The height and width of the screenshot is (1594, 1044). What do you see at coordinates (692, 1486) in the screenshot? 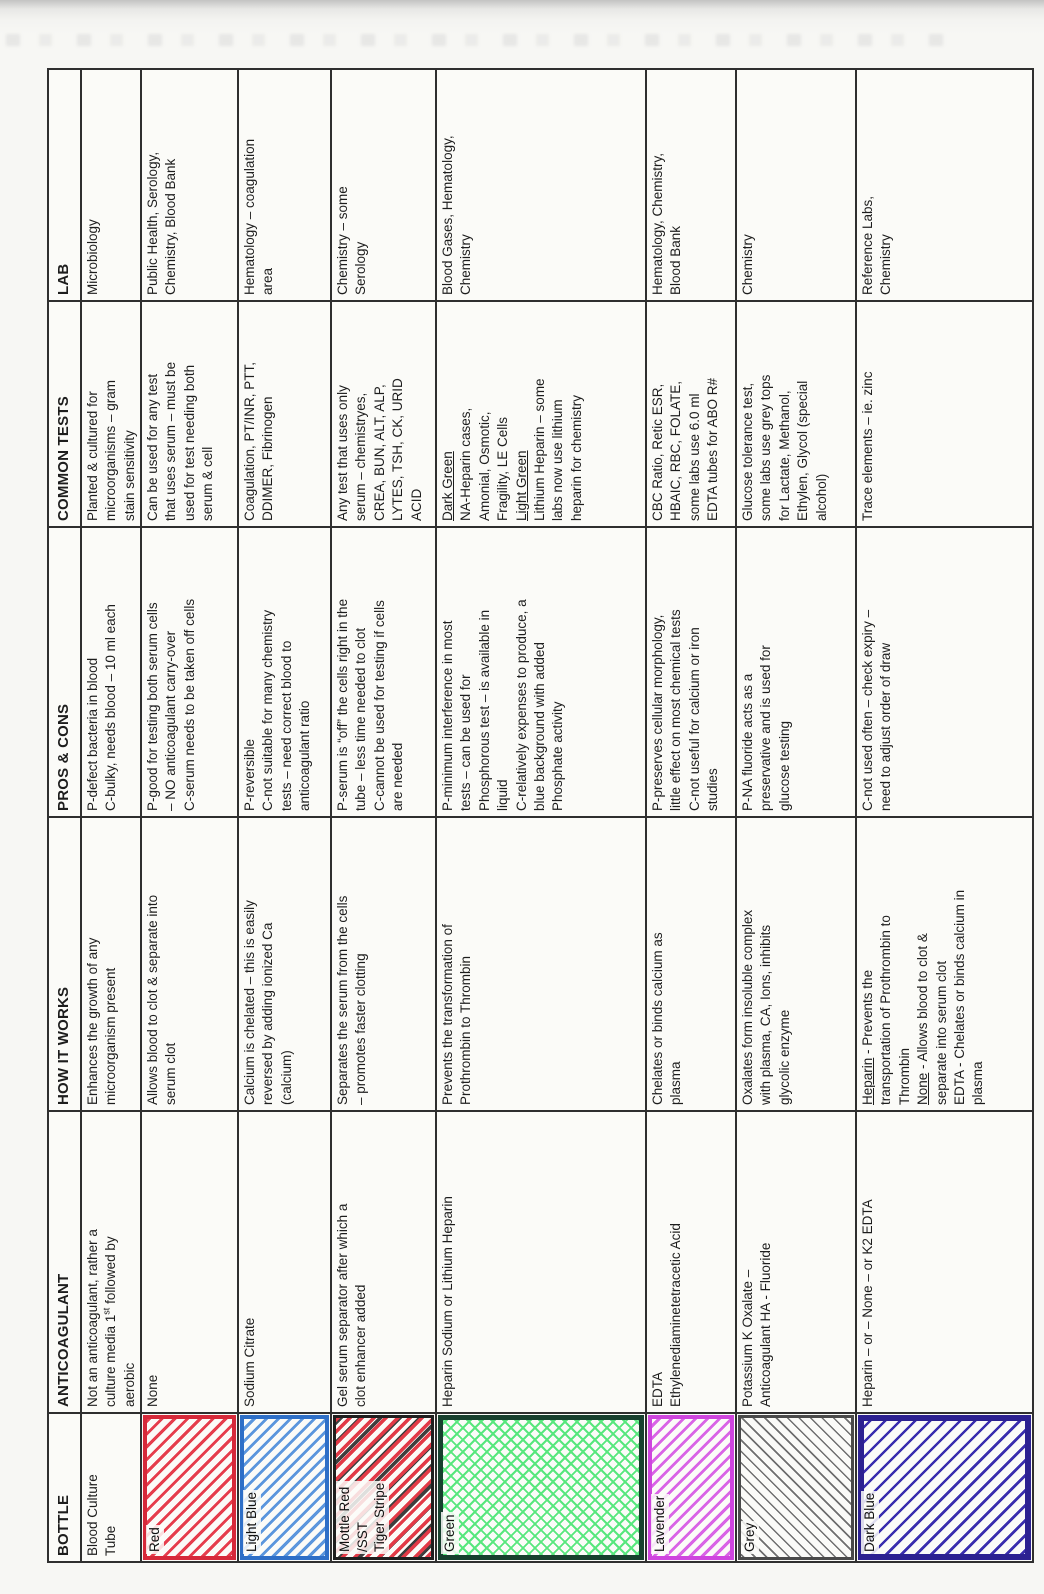
I see `cell-lavender-bottle: Lavender` at bounding box center [692, 1486].